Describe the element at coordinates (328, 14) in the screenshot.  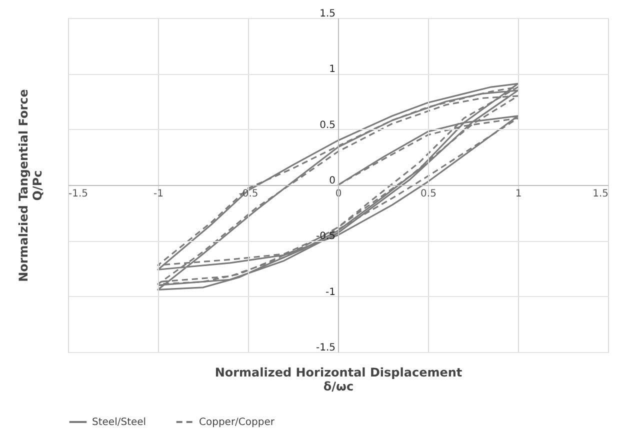
I see `y-tick-label: 1.5` at that location.